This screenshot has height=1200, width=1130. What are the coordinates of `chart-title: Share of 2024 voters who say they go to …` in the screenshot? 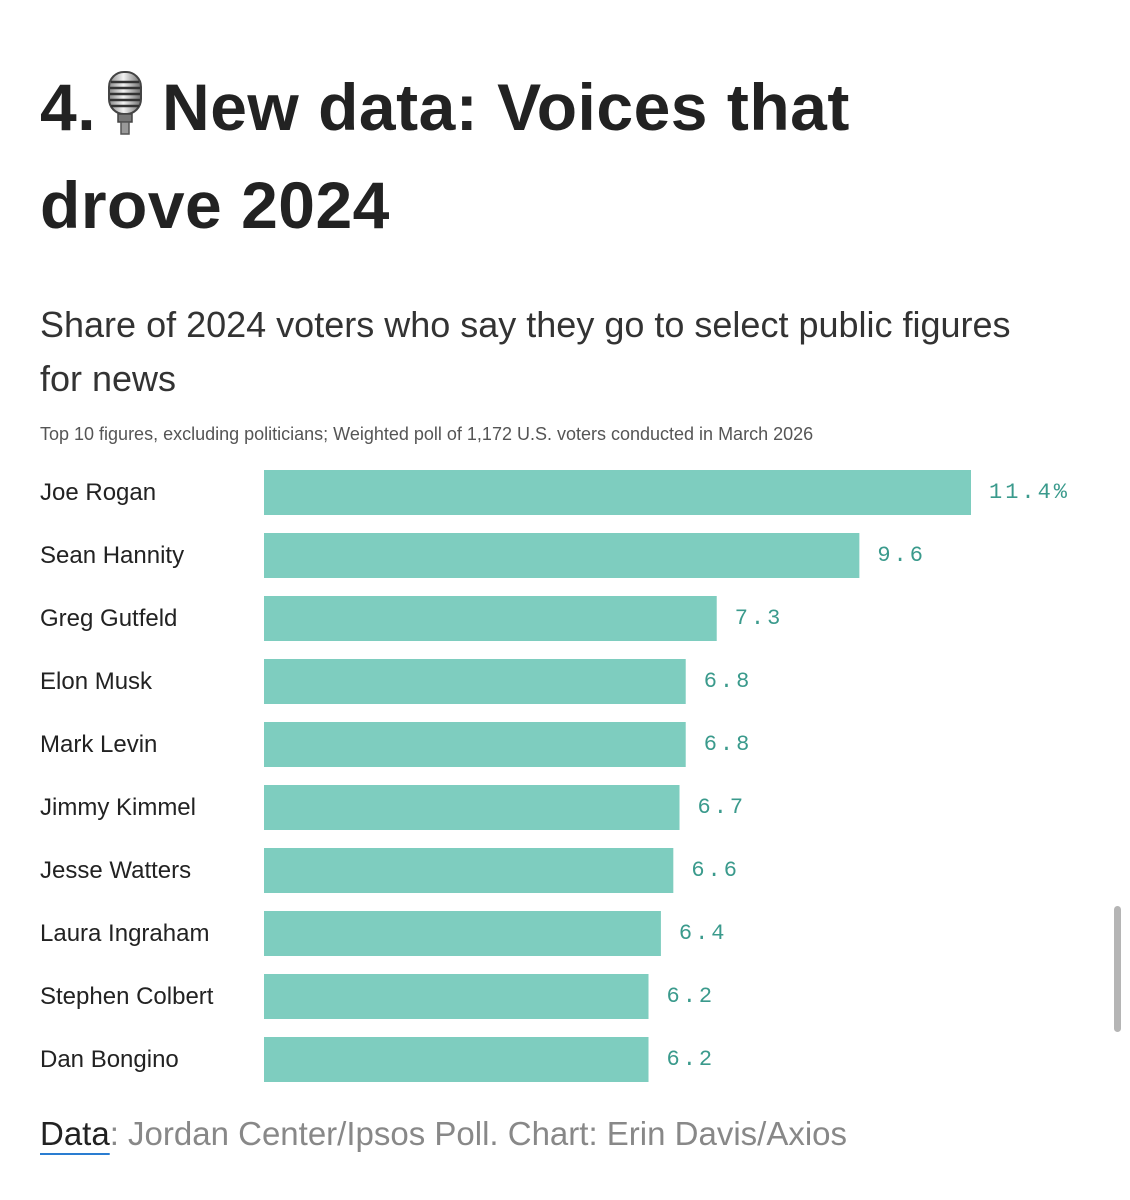 It's located at (525, 351).